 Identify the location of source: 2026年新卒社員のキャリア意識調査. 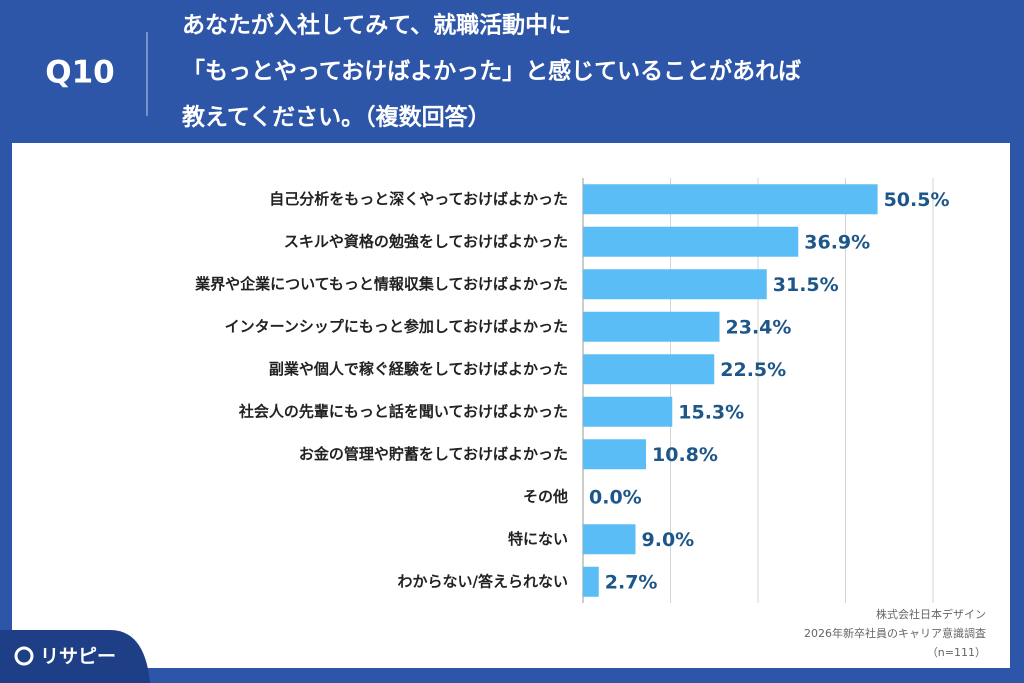
(895, 633).